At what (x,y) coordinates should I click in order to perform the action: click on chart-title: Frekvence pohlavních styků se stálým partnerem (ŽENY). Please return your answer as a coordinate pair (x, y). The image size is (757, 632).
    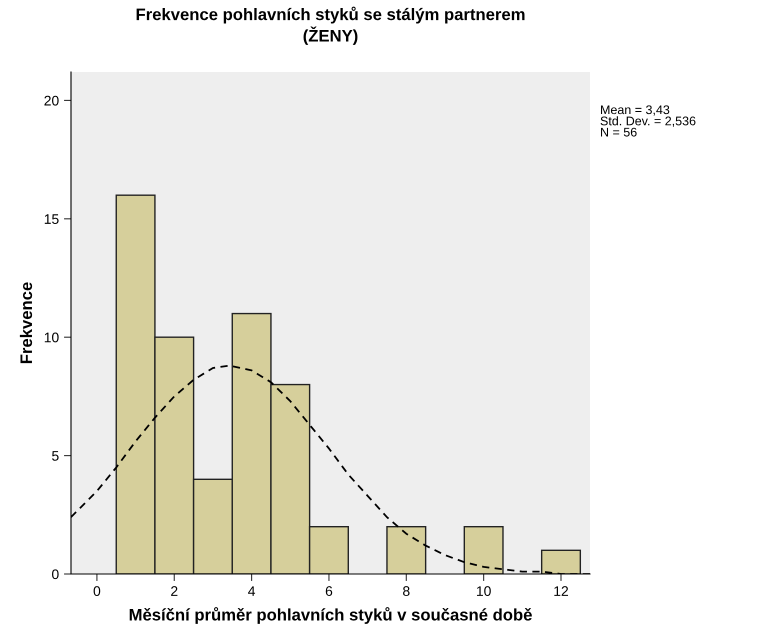
    Looking at the image, I should click on (330, 25).